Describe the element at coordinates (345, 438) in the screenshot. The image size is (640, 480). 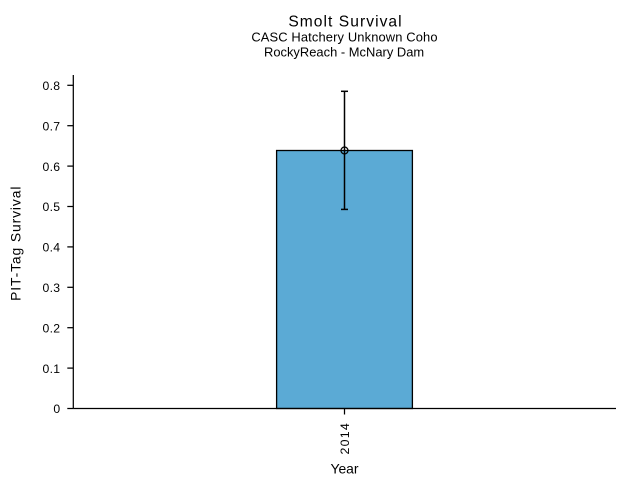
I see `svg-text: 2014` at that location.